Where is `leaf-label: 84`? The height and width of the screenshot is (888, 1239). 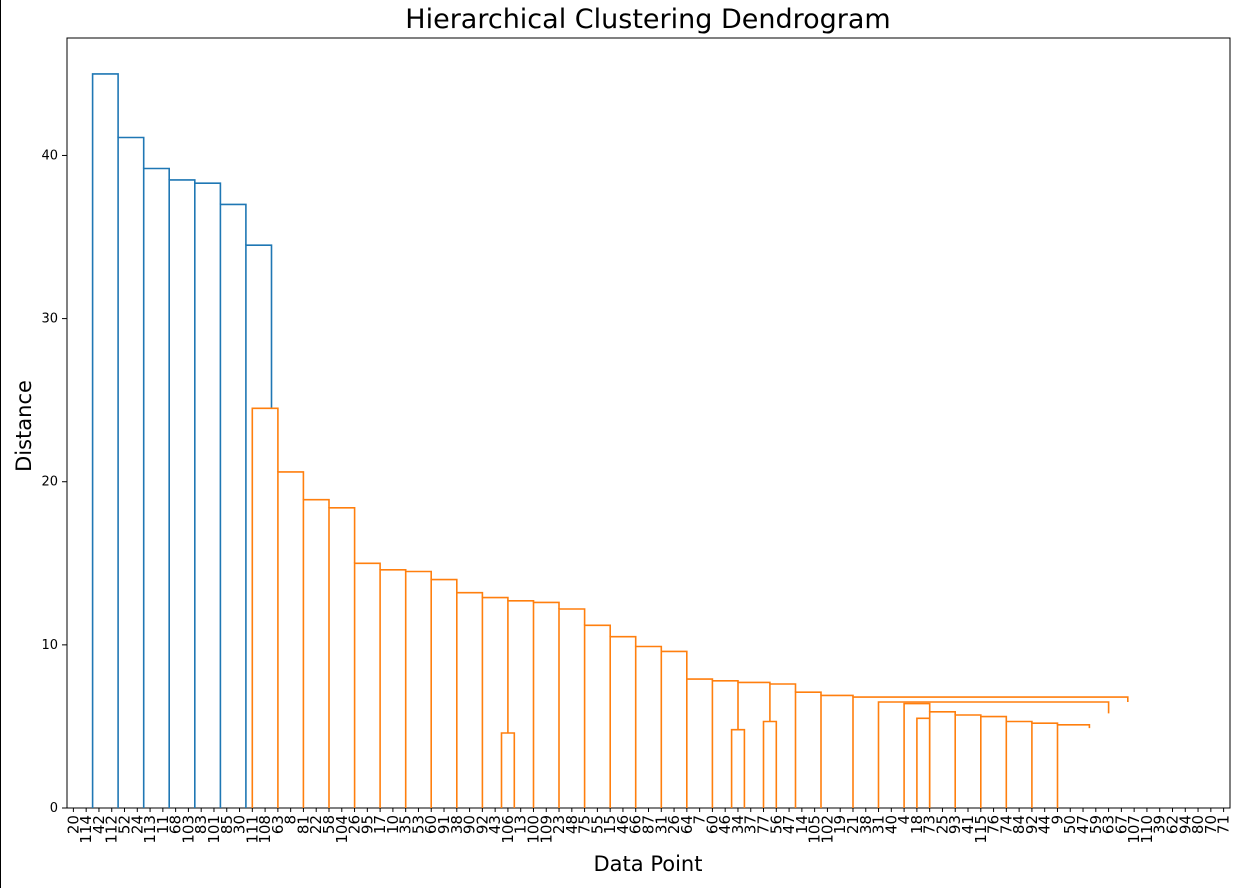 leaf-label: 84 is located at coordinates (1019, 824).